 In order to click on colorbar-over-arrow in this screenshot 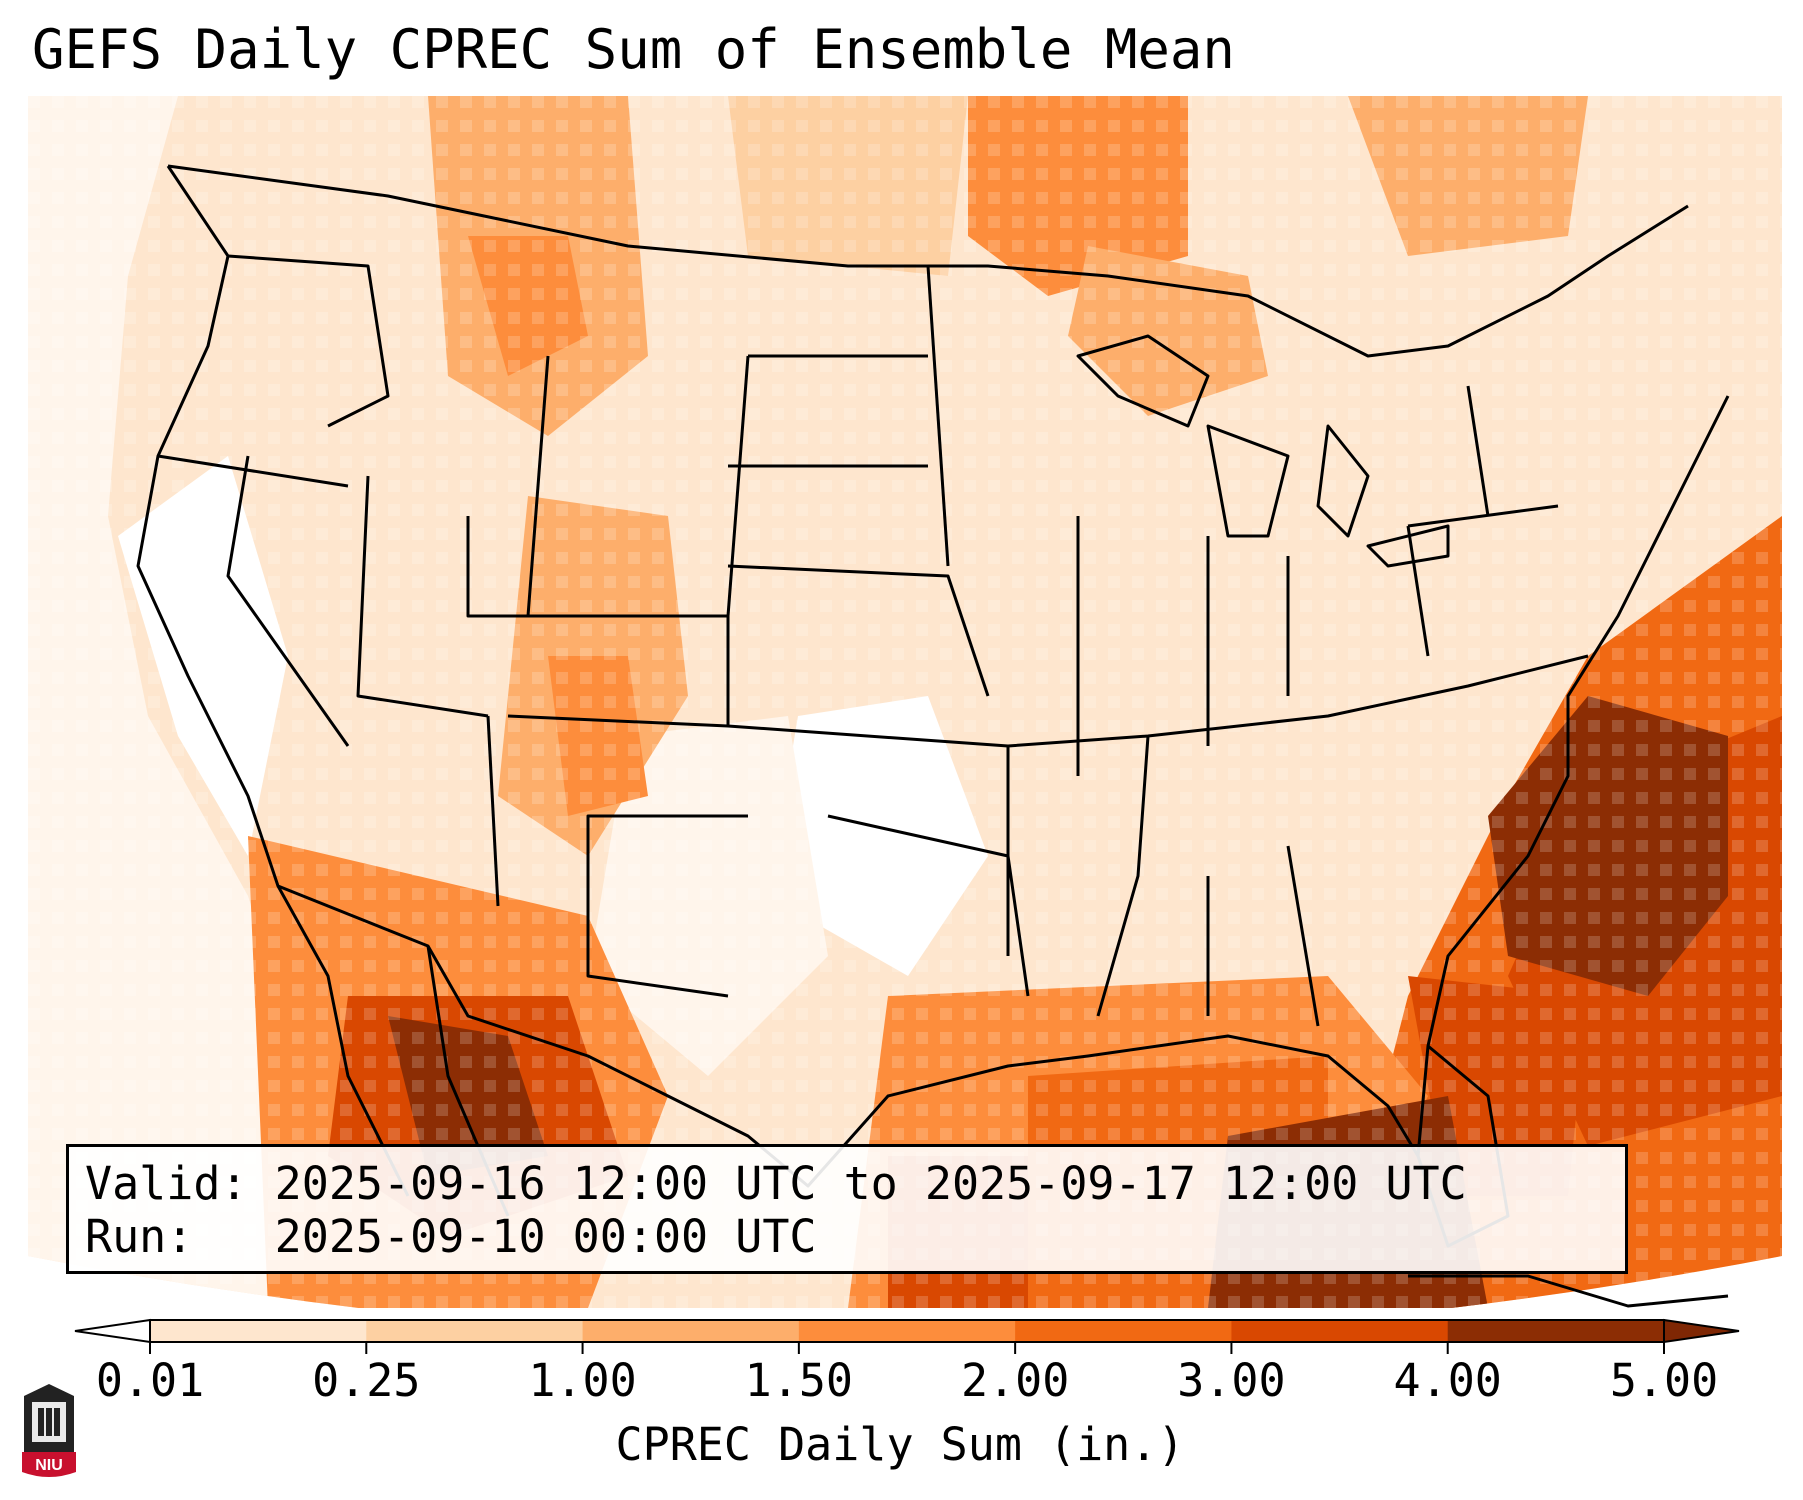, I will do `click(1701, 1331)`.